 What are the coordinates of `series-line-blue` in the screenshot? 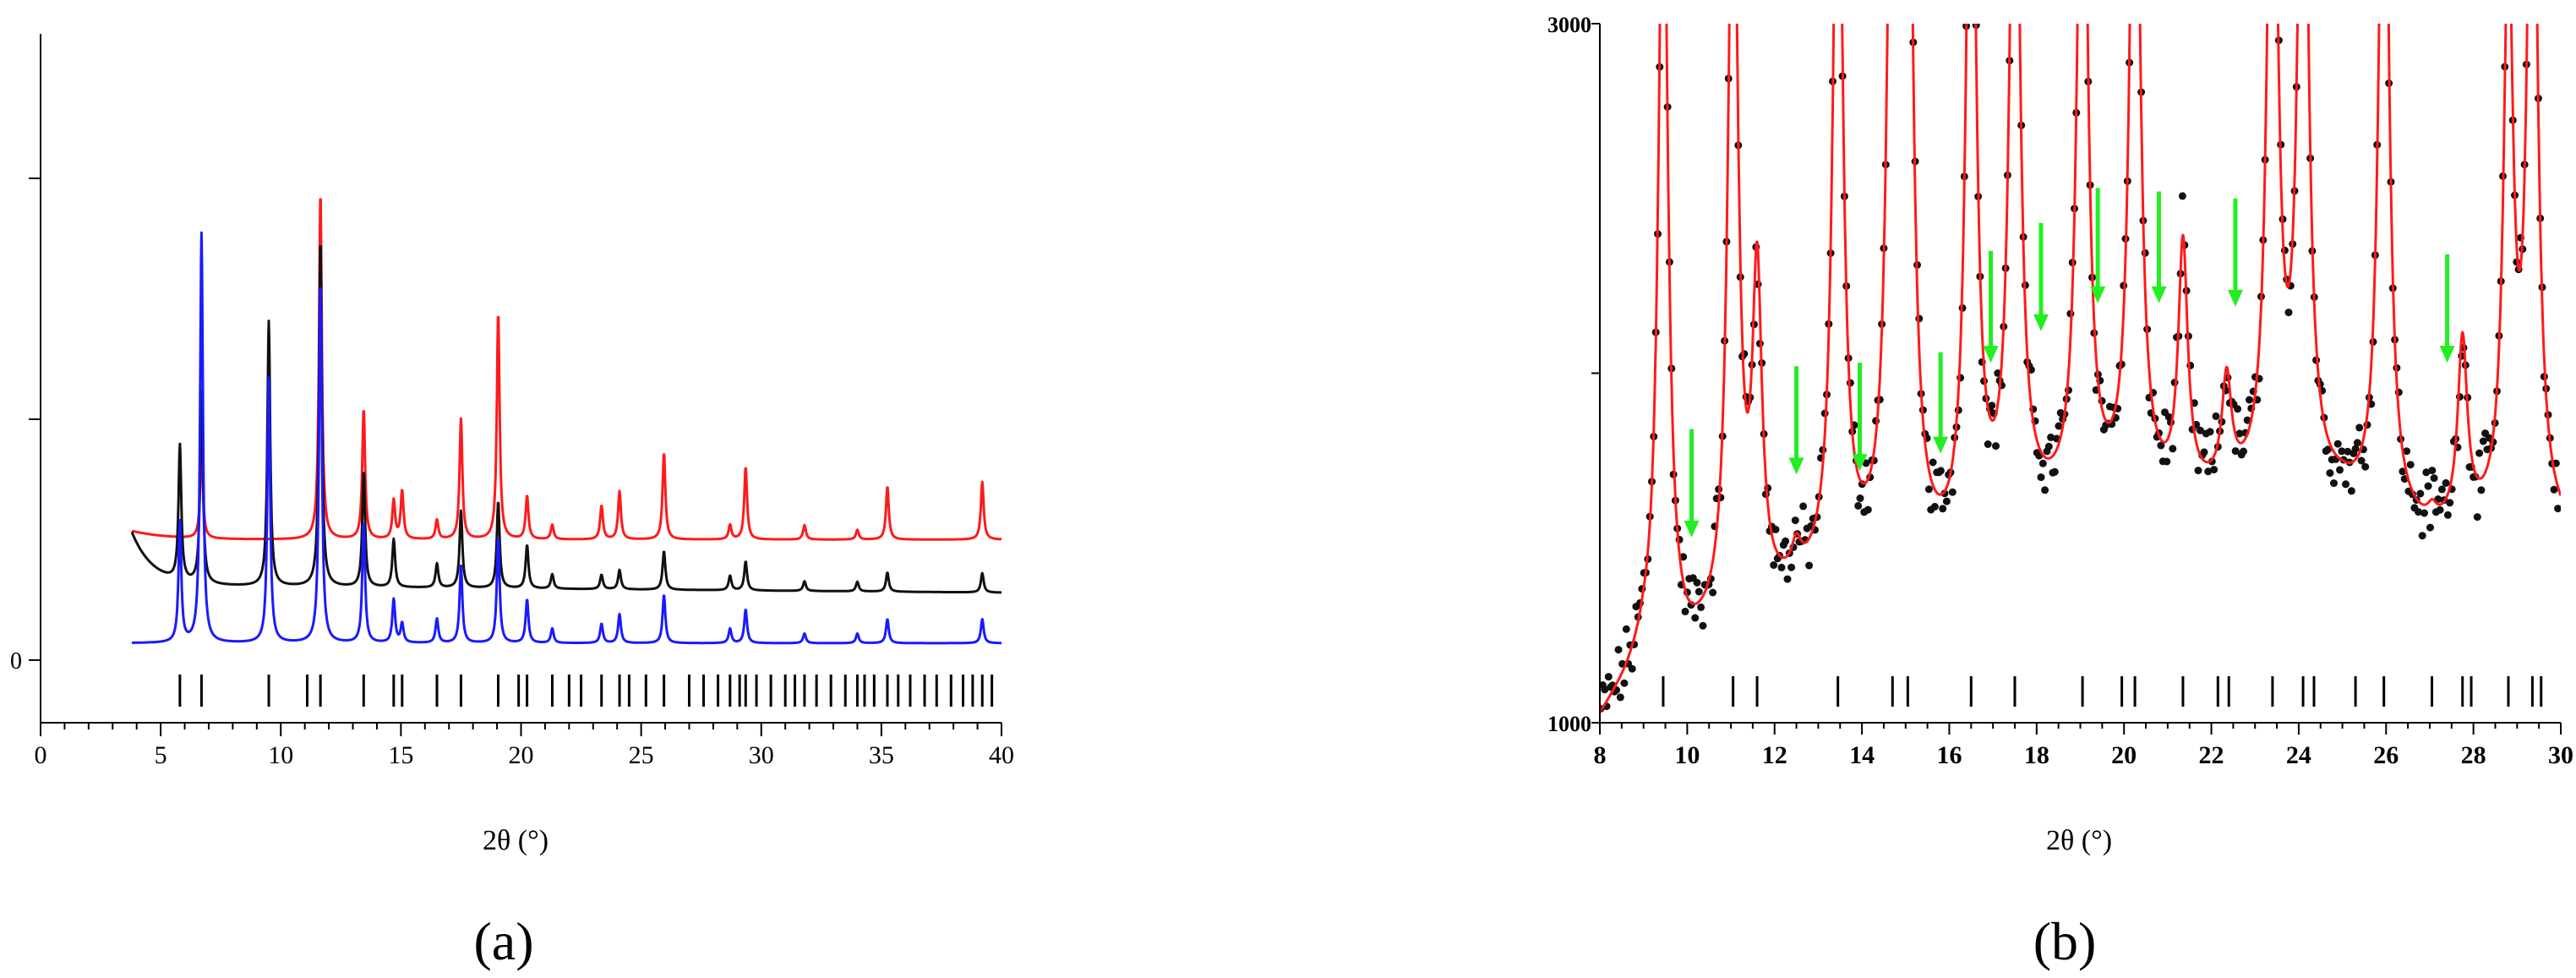 It's located at (566, 438).